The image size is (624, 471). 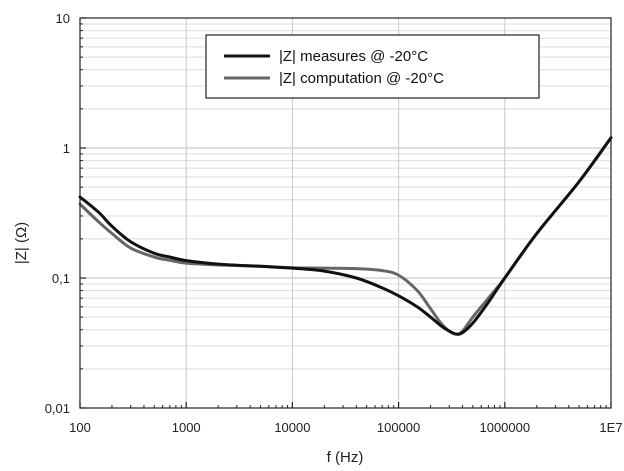 What do you see at coordinates (398, 427) in the screenshot?
I see `x-tick-label: 100000` at bounding box center [398, 427].